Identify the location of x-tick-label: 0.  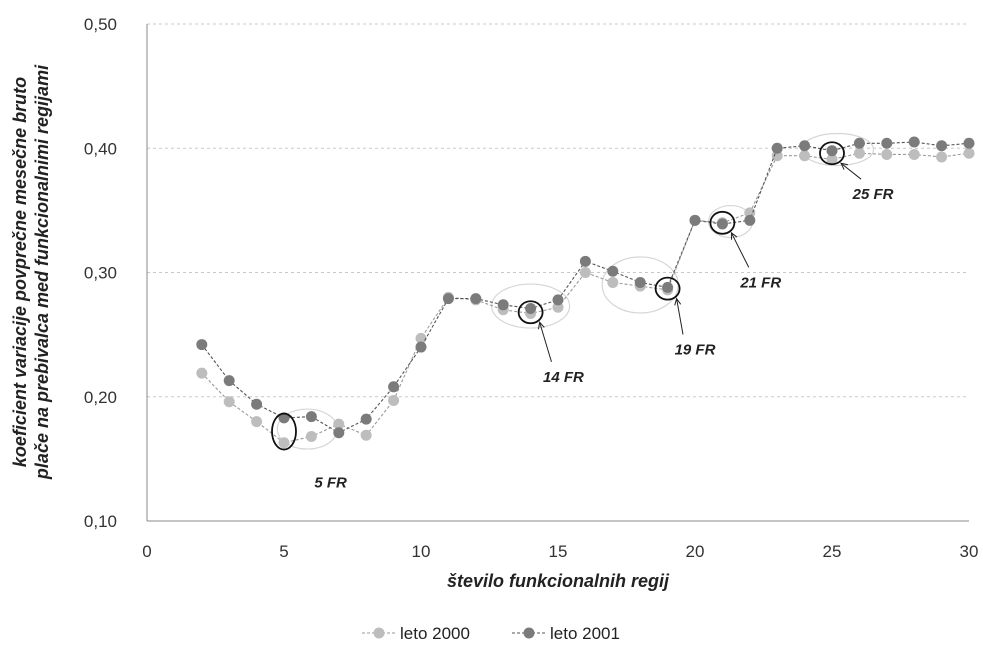
(146, 551).